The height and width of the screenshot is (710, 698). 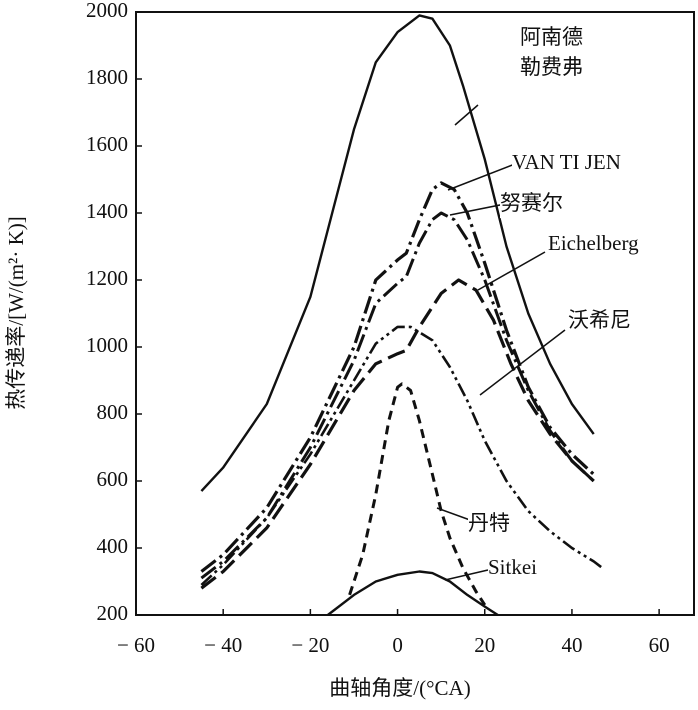 I want to click on x-tick-label: 40, so click(x=571, y=645).